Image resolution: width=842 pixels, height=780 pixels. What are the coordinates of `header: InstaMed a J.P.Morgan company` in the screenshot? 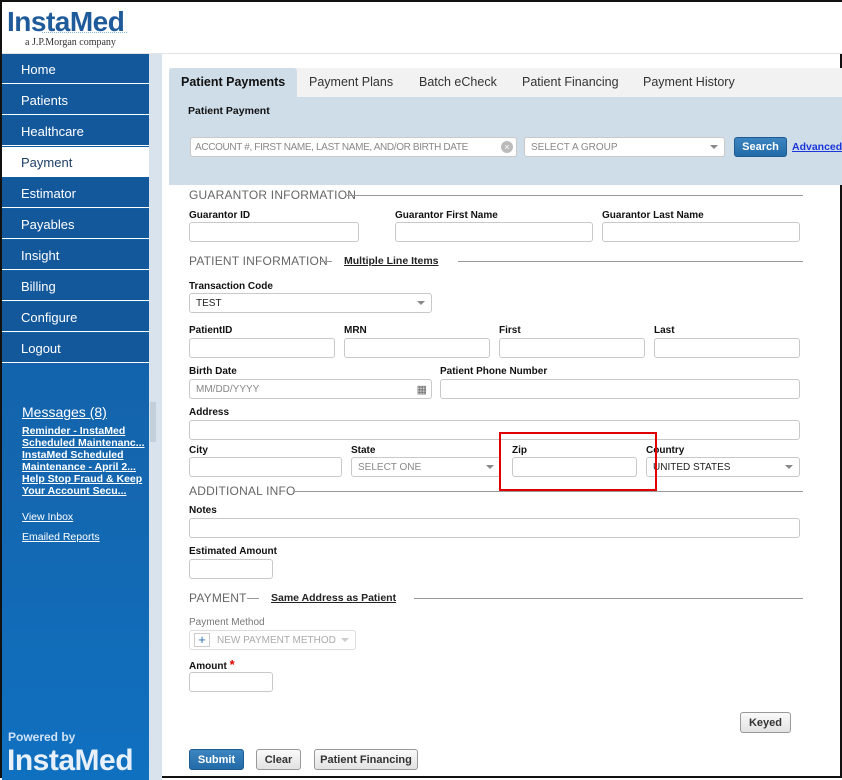 It's located at (422, 28).